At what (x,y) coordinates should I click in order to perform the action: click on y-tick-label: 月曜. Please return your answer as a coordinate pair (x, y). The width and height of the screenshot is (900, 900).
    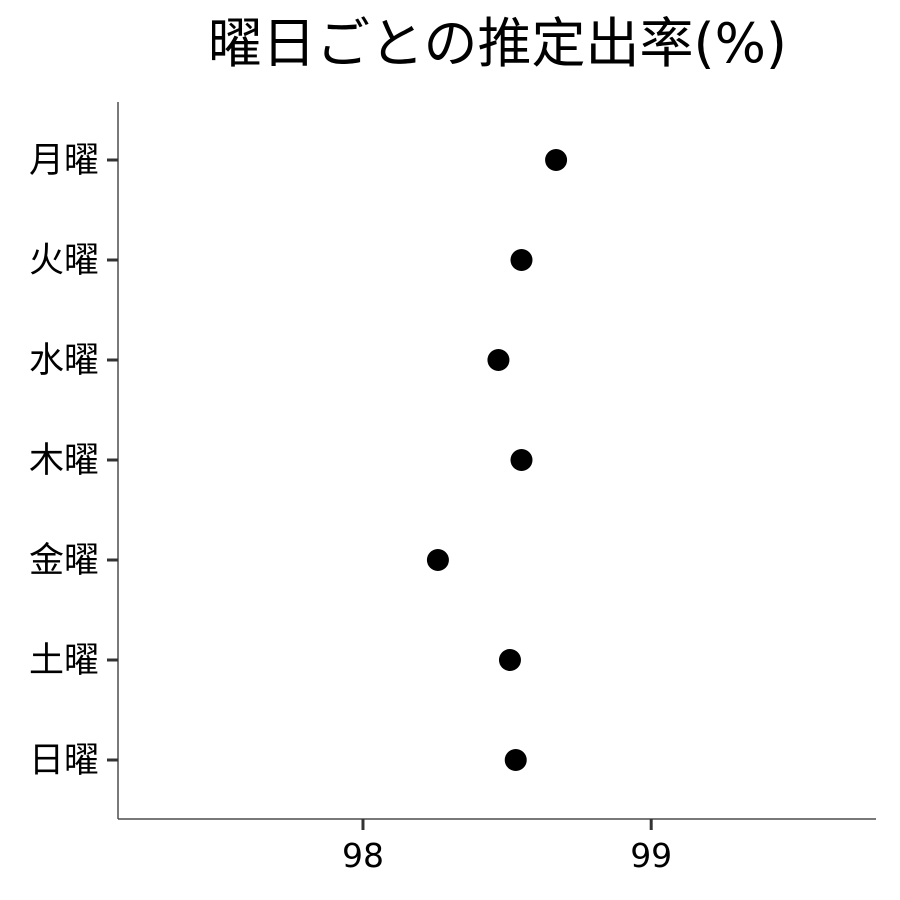
    Looking at the image, I should click on (64, 161).